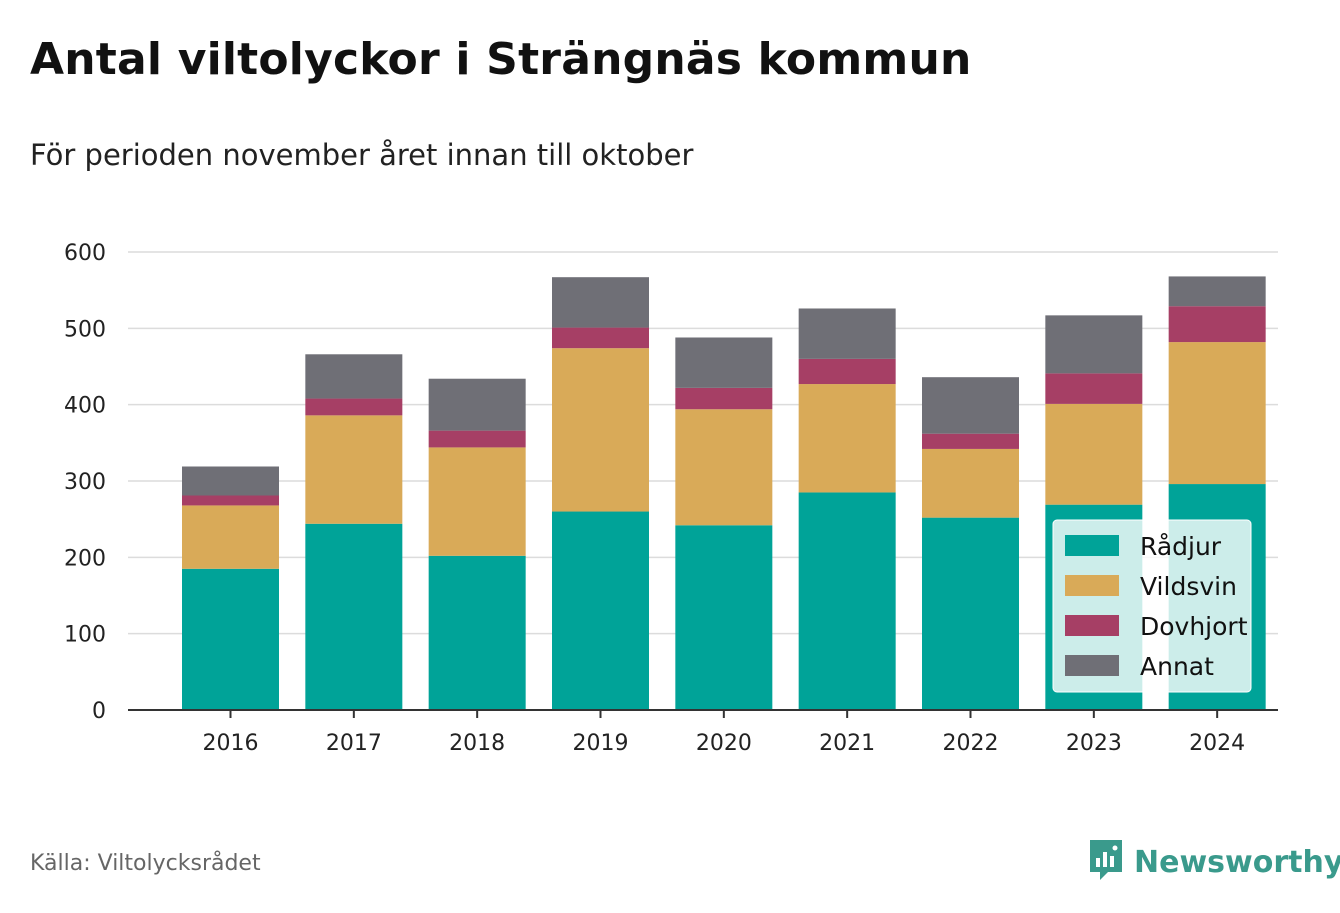  What do you see at coordinates (1217, 743) in the screenshot?
I see `x-tick-label: 2024` at bounding box center [1217, 743].